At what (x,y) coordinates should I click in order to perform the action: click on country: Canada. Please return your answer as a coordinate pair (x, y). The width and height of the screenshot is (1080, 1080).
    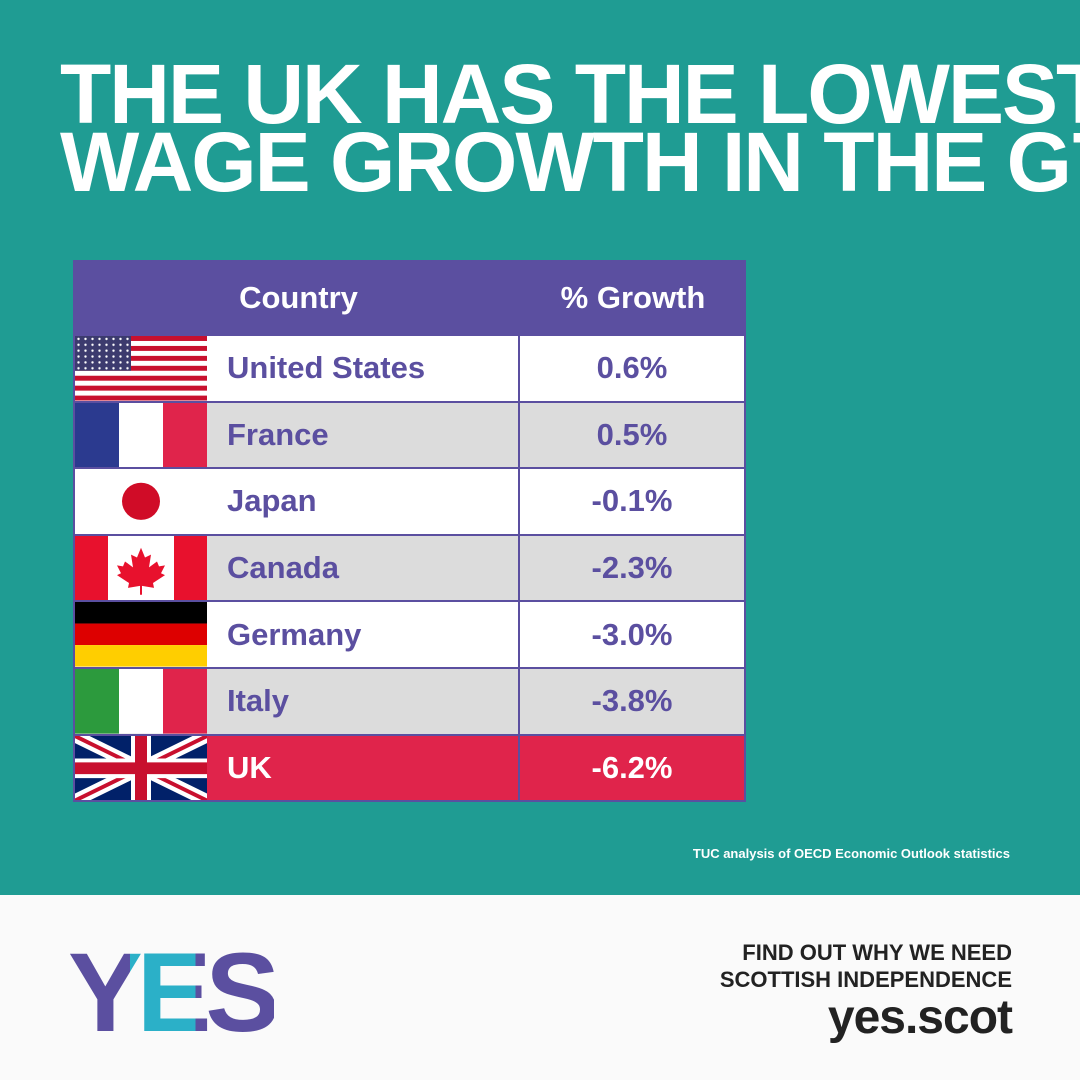
    Looking at the image, I should click on (363, 568).